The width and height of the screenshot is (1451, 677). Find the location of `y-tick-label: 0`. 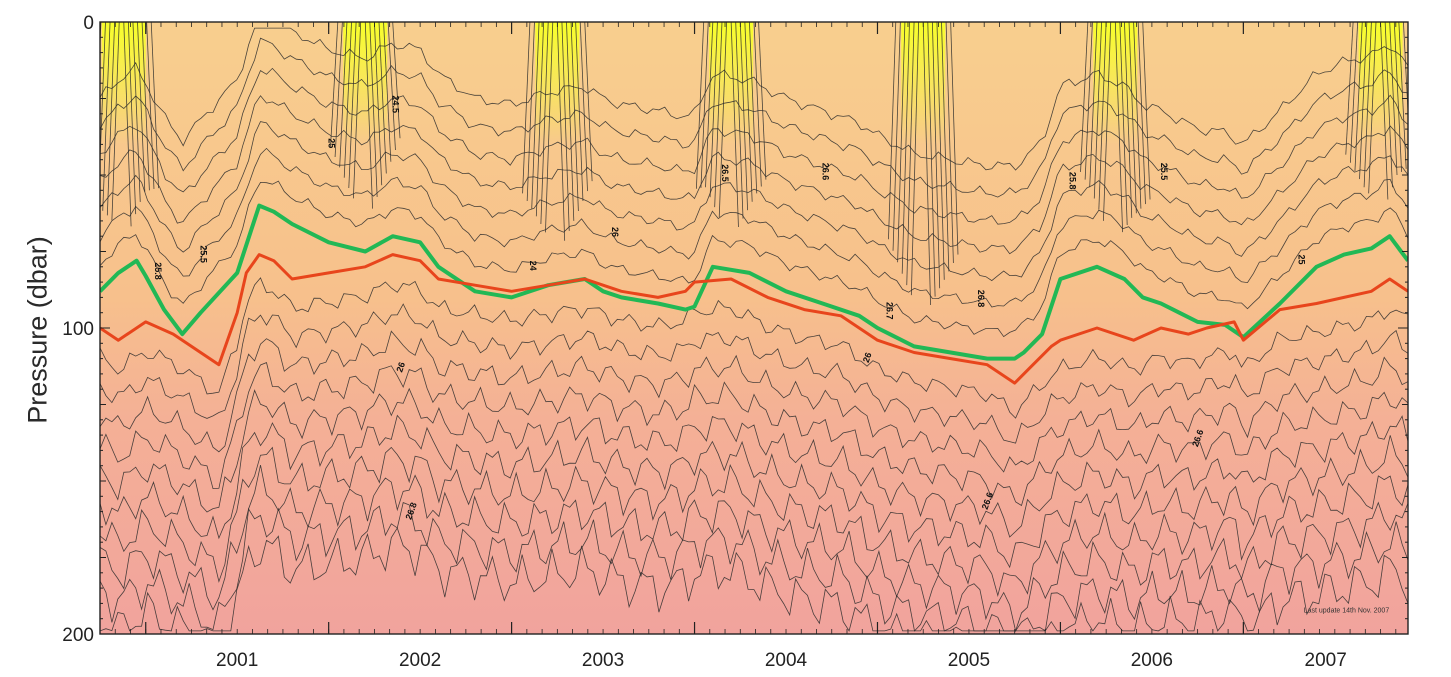

y-tick-label: 0 is located at coordinates (88, 23).